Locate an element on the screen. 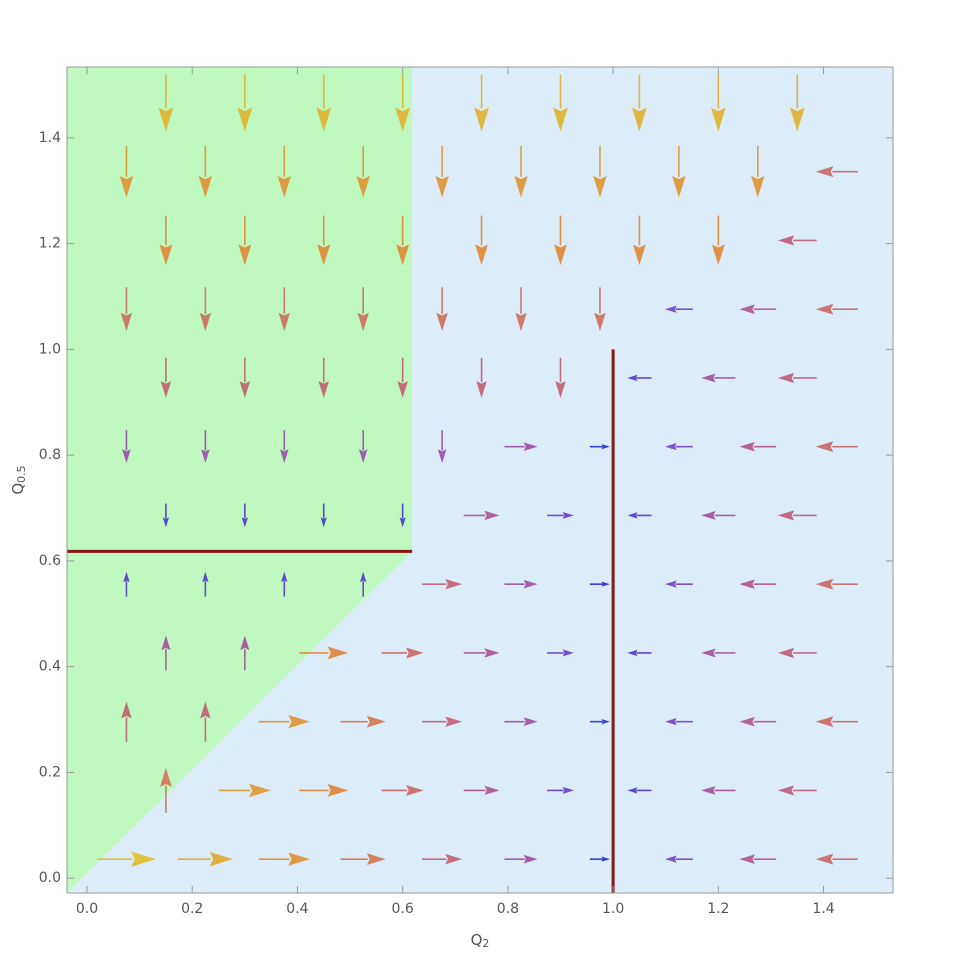 This screenshot has width=960, height=960. x-tick-label: 0.2 is located at coordinates (192, 909).